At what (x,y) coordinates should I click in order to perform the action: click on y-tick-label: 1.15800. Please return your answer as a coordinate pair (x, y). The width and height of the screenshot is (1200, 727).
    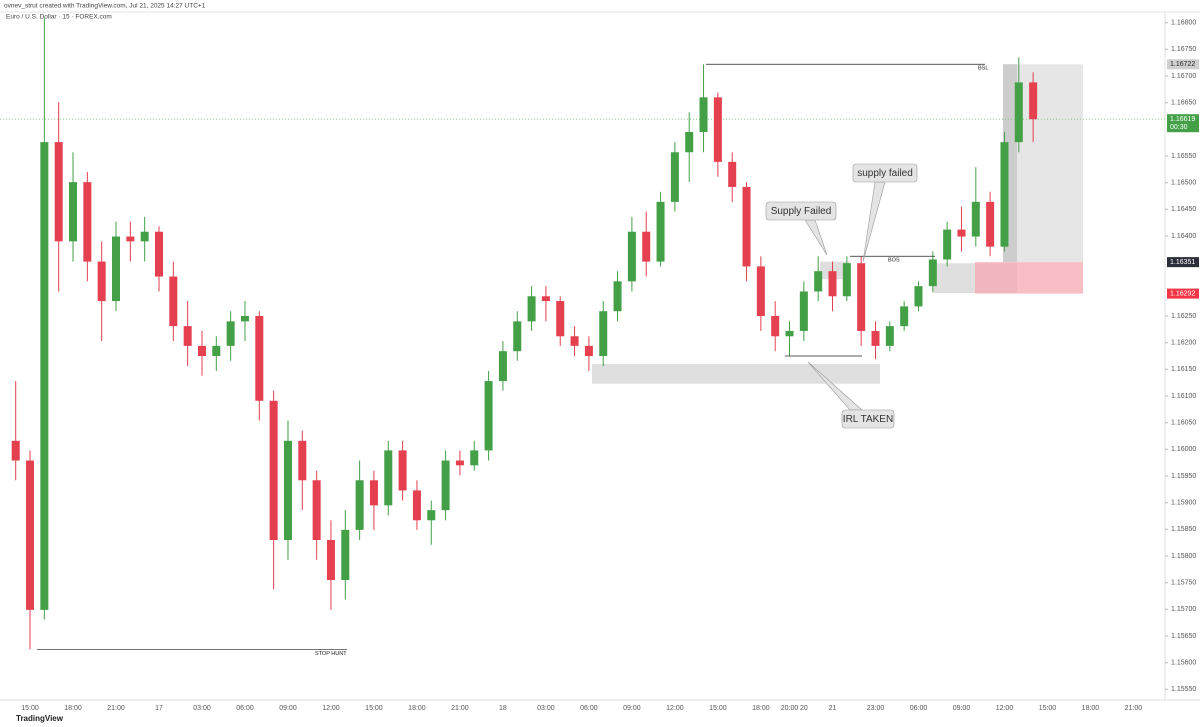
    Looking at the image, I should click on (1183, 556).